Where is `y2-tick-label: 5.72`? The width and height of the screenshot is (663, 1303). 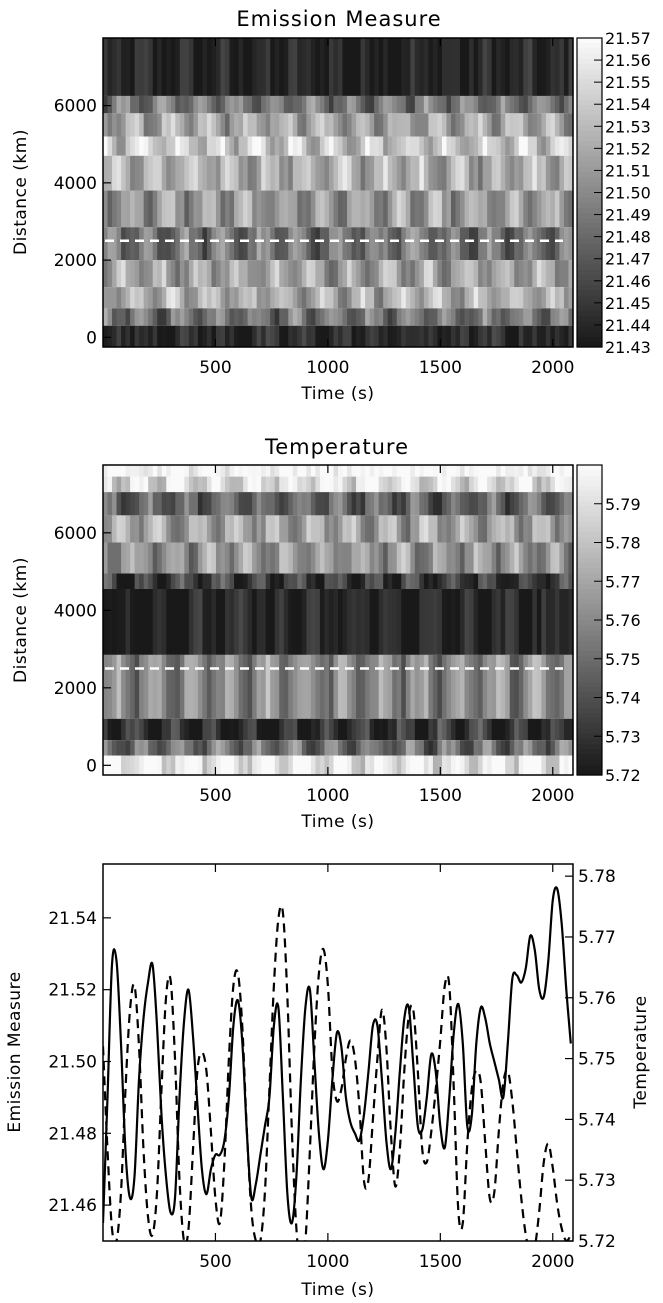 y2-tick-label: 5.72 is located at coordinates (597, 1242).